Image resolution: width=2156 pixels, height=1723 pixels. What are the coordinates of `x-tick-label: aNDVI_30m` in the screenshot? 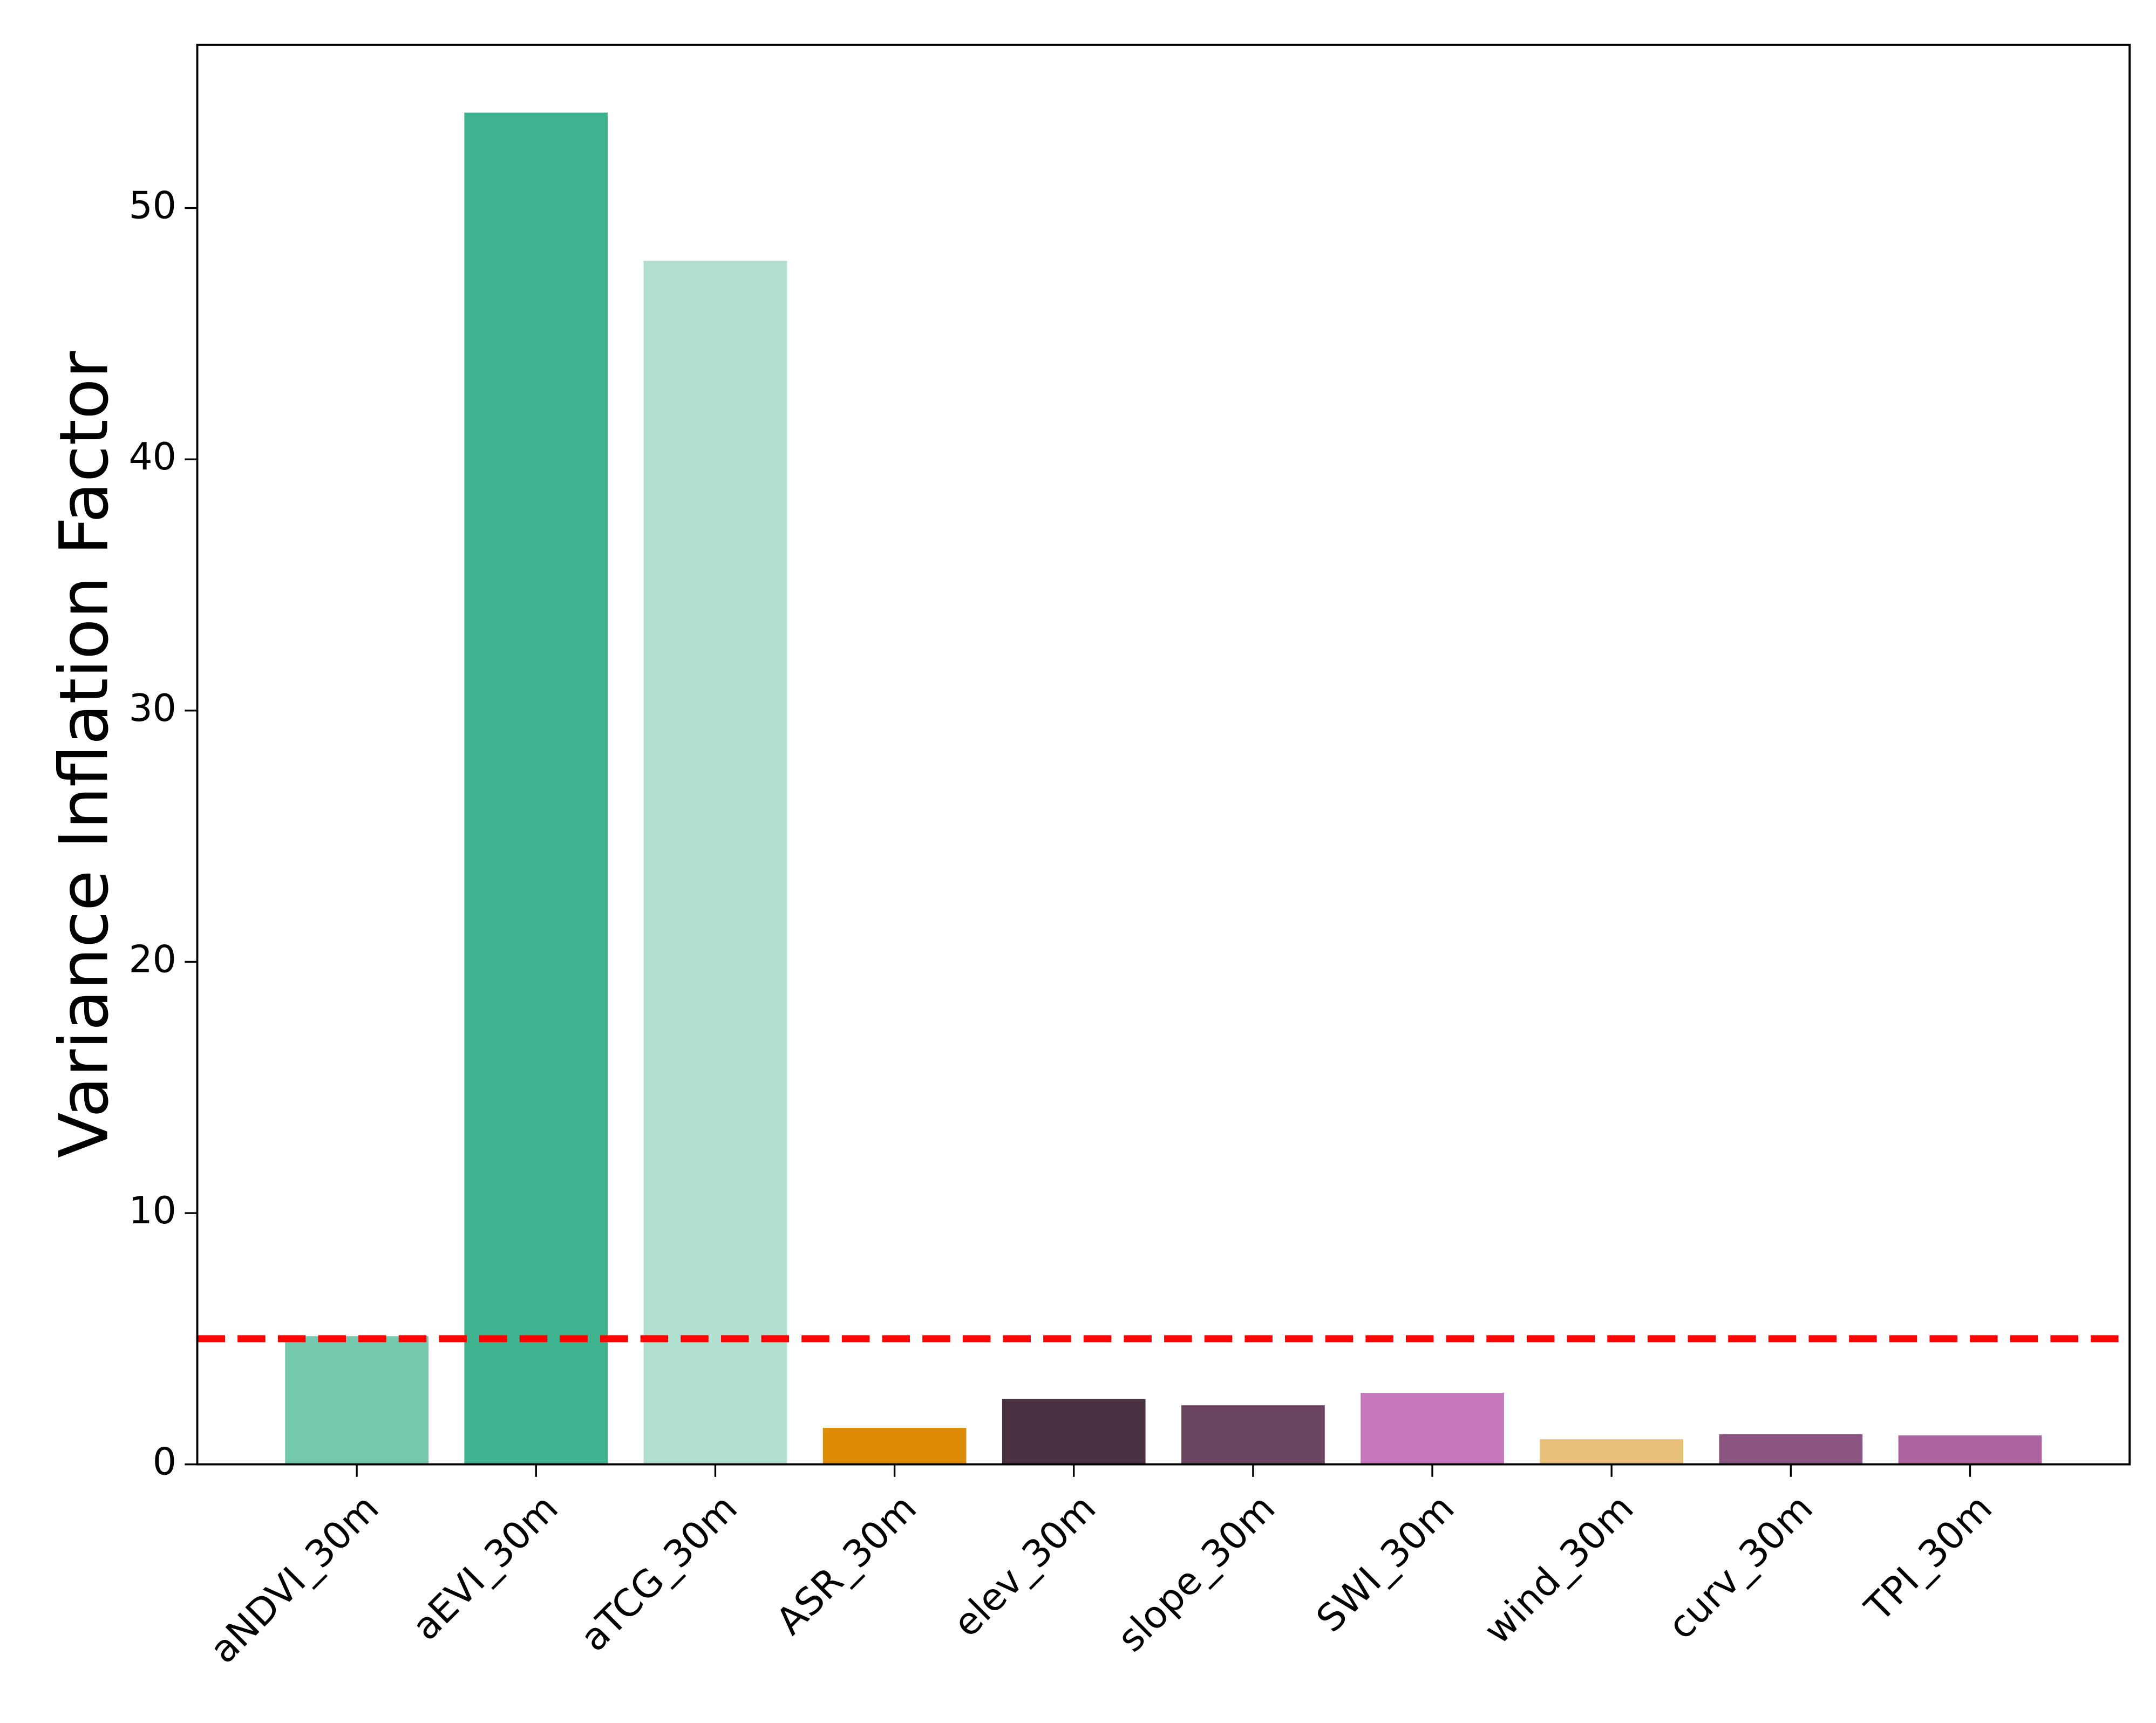 It's located at (294, 1579).